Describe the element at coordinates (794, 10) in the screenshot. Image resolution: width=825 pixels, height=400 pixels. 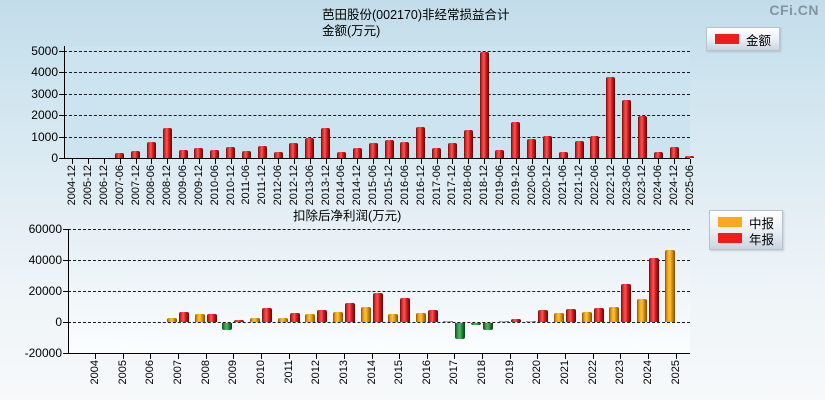
I see `cfi-logo: CFi.CN` at that location.